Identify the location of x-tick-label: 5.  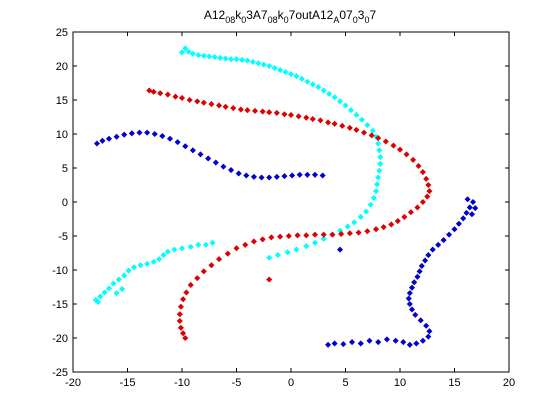
(345, 383).